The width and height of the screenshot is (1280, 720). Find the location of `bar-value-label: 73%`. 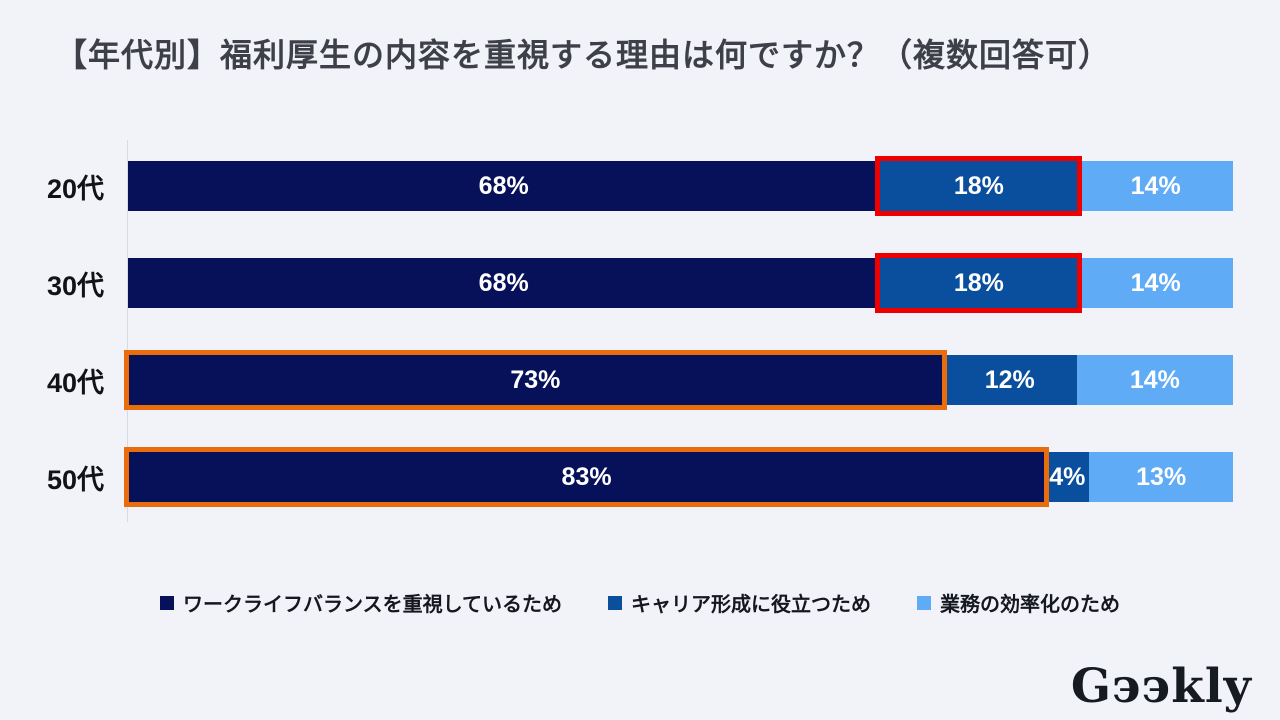

bar-value-label: 73% is located at coordinates (535, 379).